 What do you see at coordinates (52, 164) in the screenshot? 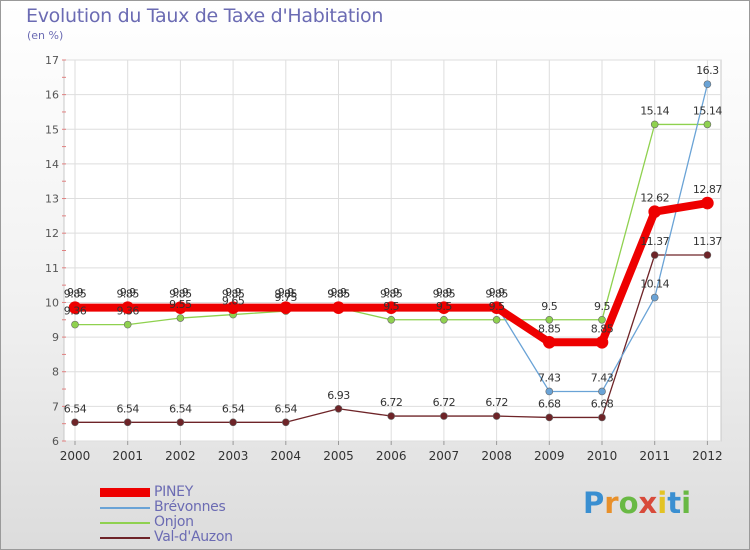
I see `y-tick-label: 14` at bounding box center [52, 164].